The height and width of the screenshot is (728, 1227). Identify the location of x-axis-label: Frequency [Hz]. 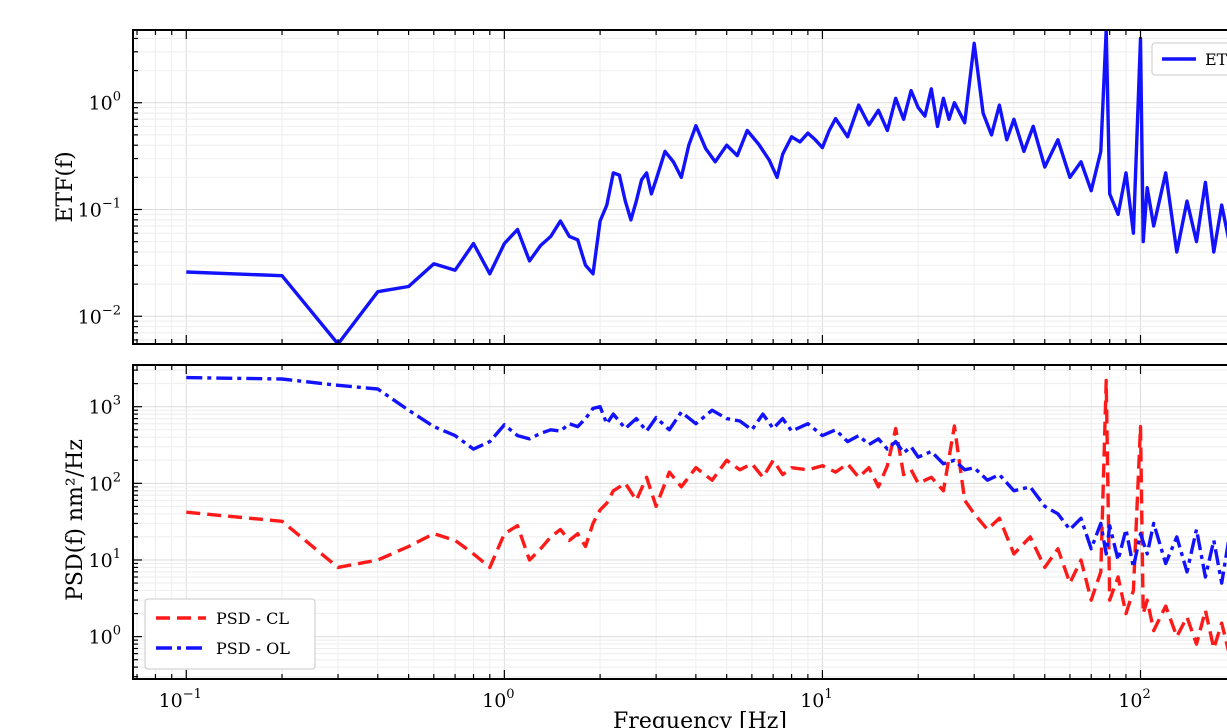
(700, 718).